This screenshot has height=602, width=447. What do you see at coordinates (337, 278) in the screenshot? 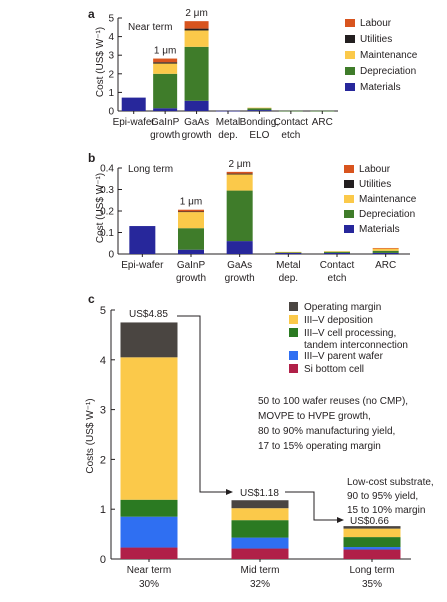
I see `panel-b-category-label-4-1: etch` at bounding box center [337, 278].